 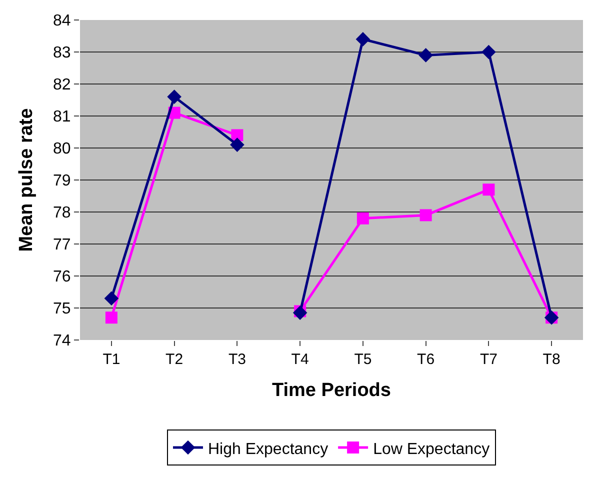 What do you see at coordinates (111, 359) in the screenshot?
I see `x-tick-label: T1` at bounding box center [111, 359].